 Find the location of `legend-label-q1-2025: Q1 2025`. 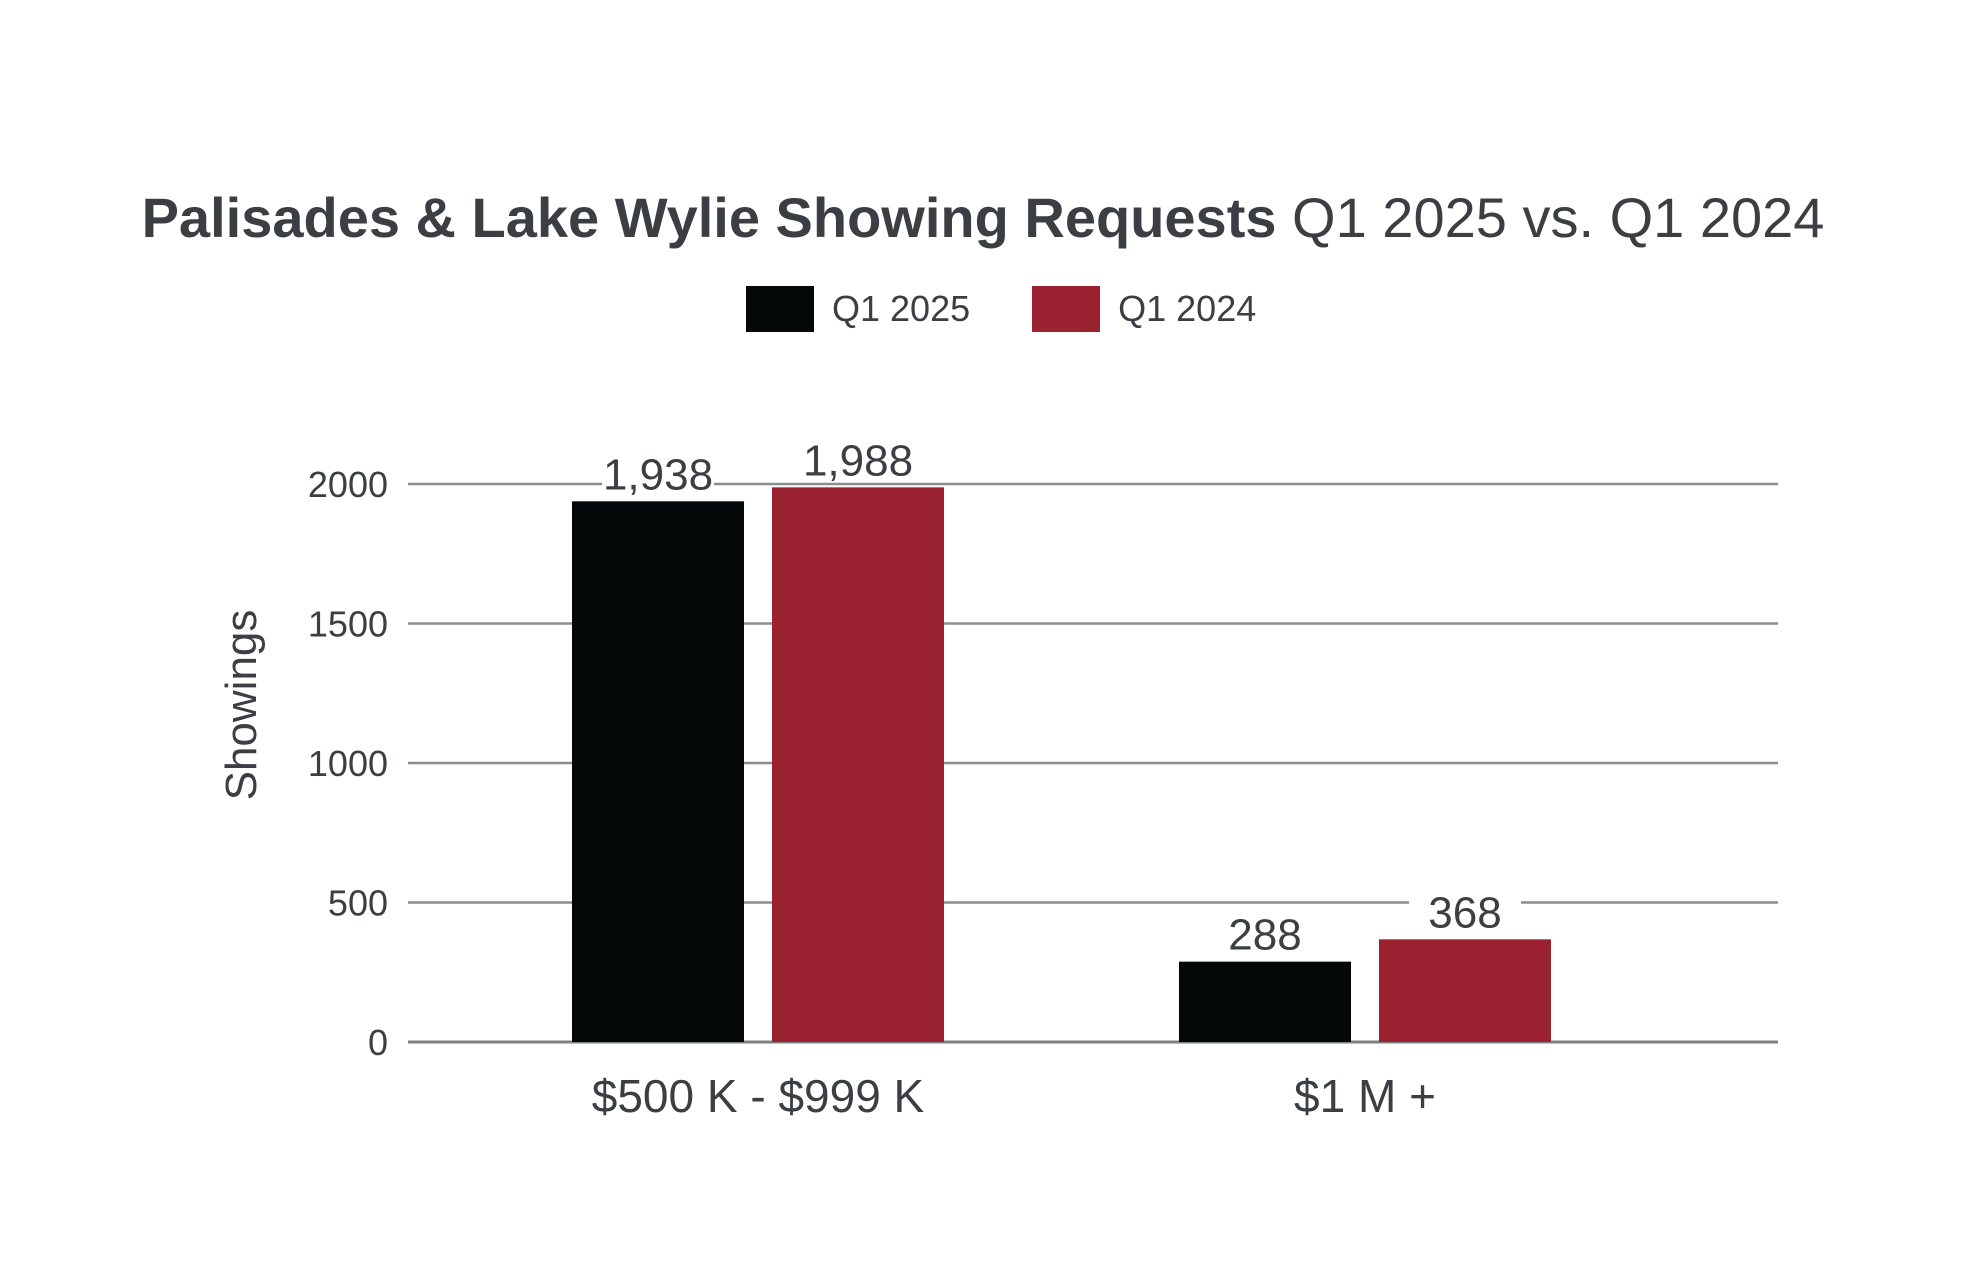

legend-label-q1-2025: Q1 2025 is located at coordinates (901, 308).